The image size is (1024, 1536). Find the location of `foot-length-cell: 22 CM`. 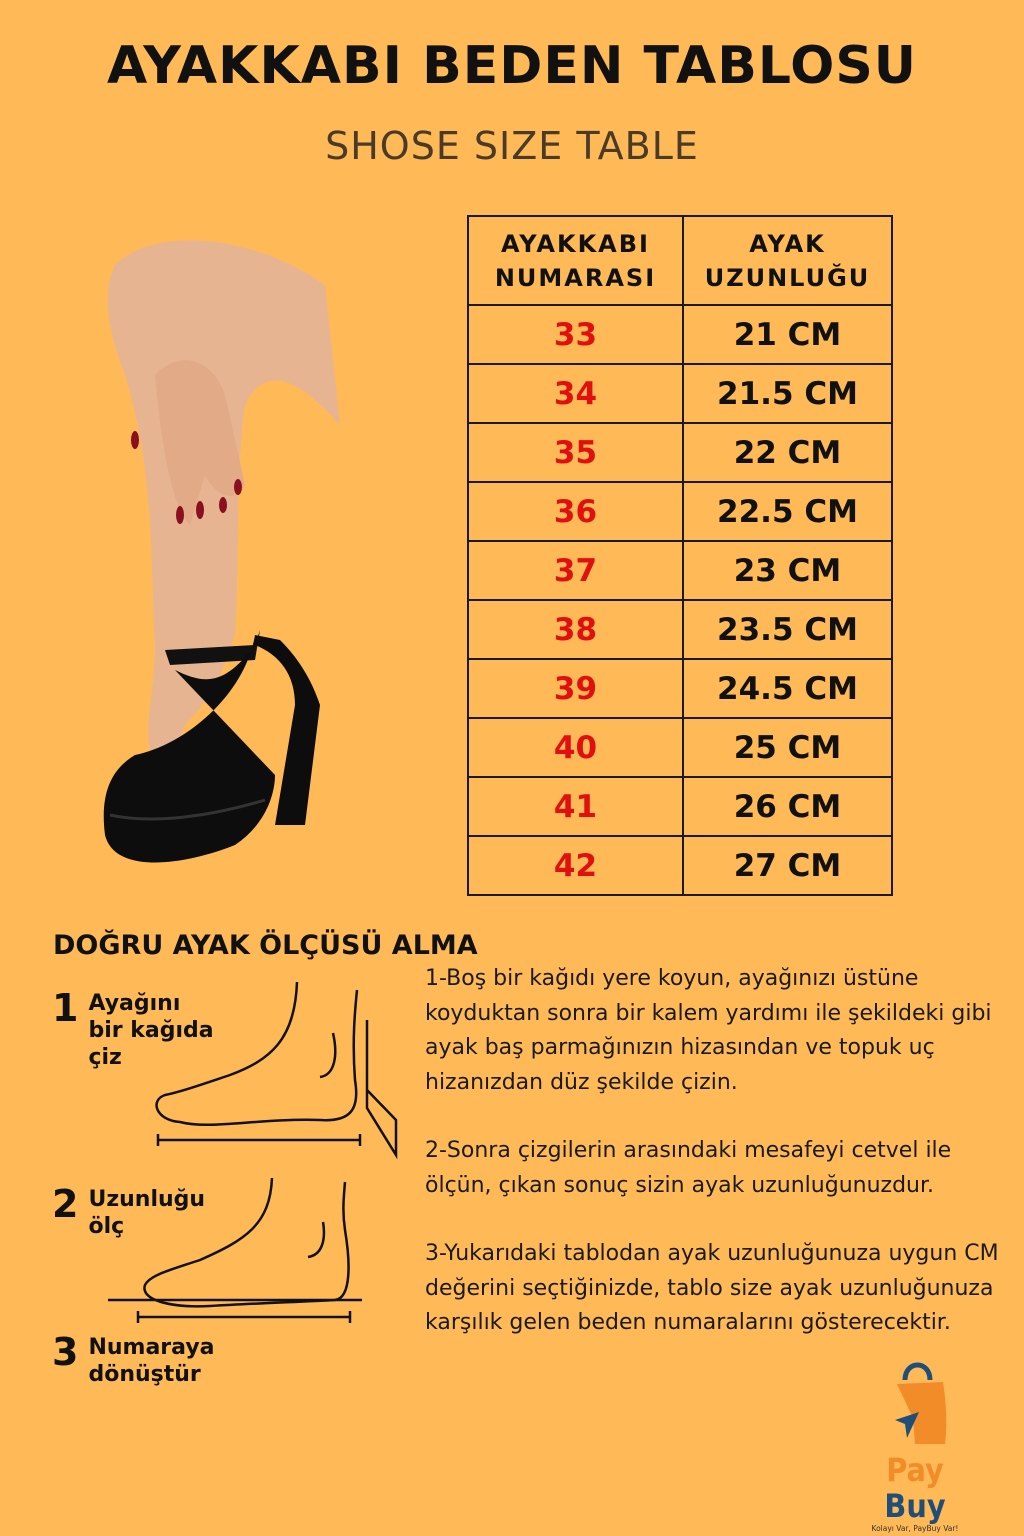

foot-length-cell: 22 CM is located at coordinates (787, 452).